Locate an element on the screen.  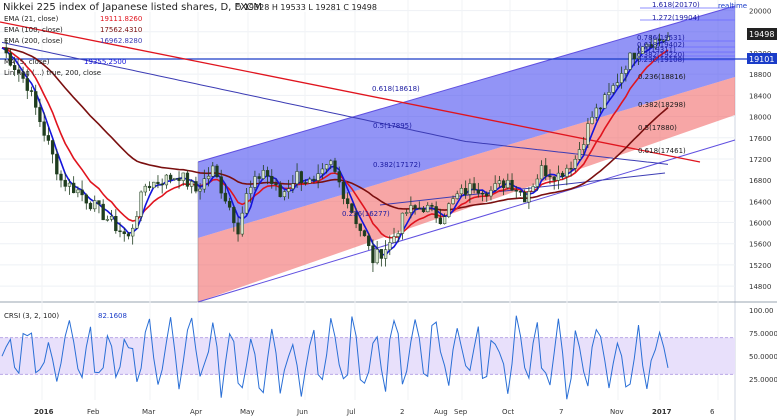
fib-upper-label-1: 1.272(19904) is located at coordinates (676, 18).